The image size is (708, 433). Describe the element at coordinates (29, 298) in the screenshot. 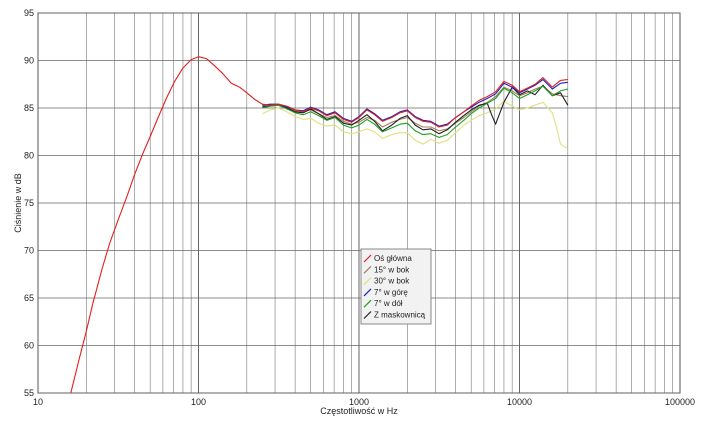

I see `y-tick-label: 65` at that location.